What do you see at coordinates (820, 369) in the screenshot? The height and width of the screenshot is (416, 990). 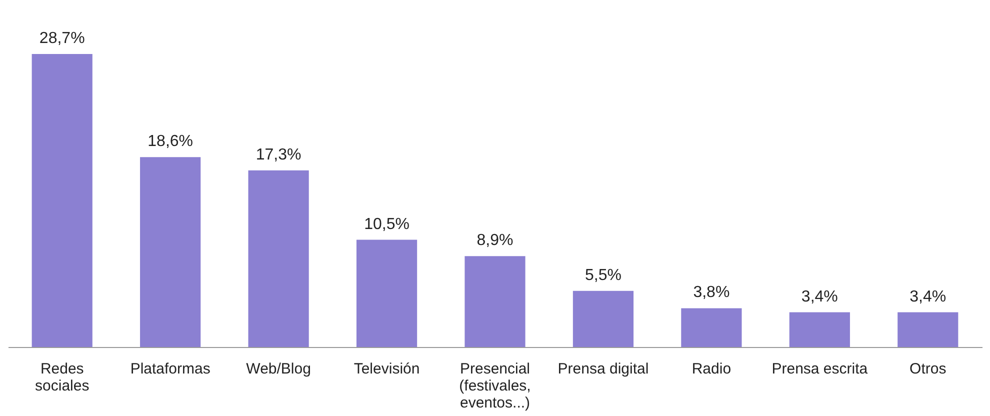 I see `x-tick-label: Prensa escrita` at bounding box center [820, 369].